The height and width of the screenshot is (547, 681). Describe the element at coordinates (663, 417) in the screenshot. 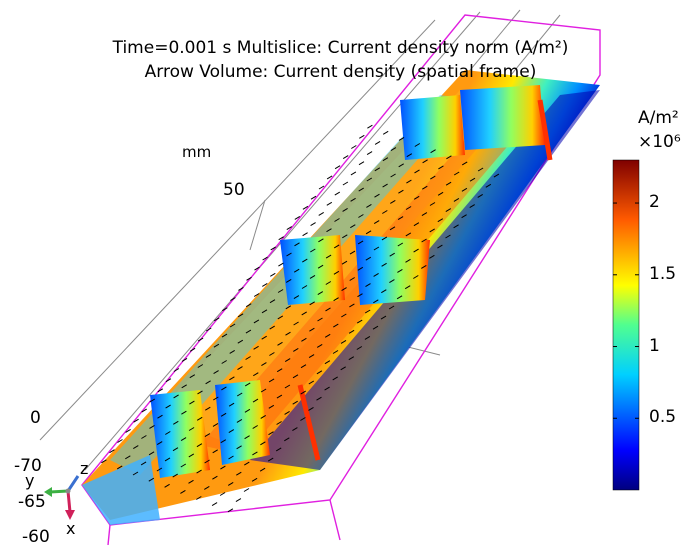

I see `colorbar-tick-label: 0.5` at that location.